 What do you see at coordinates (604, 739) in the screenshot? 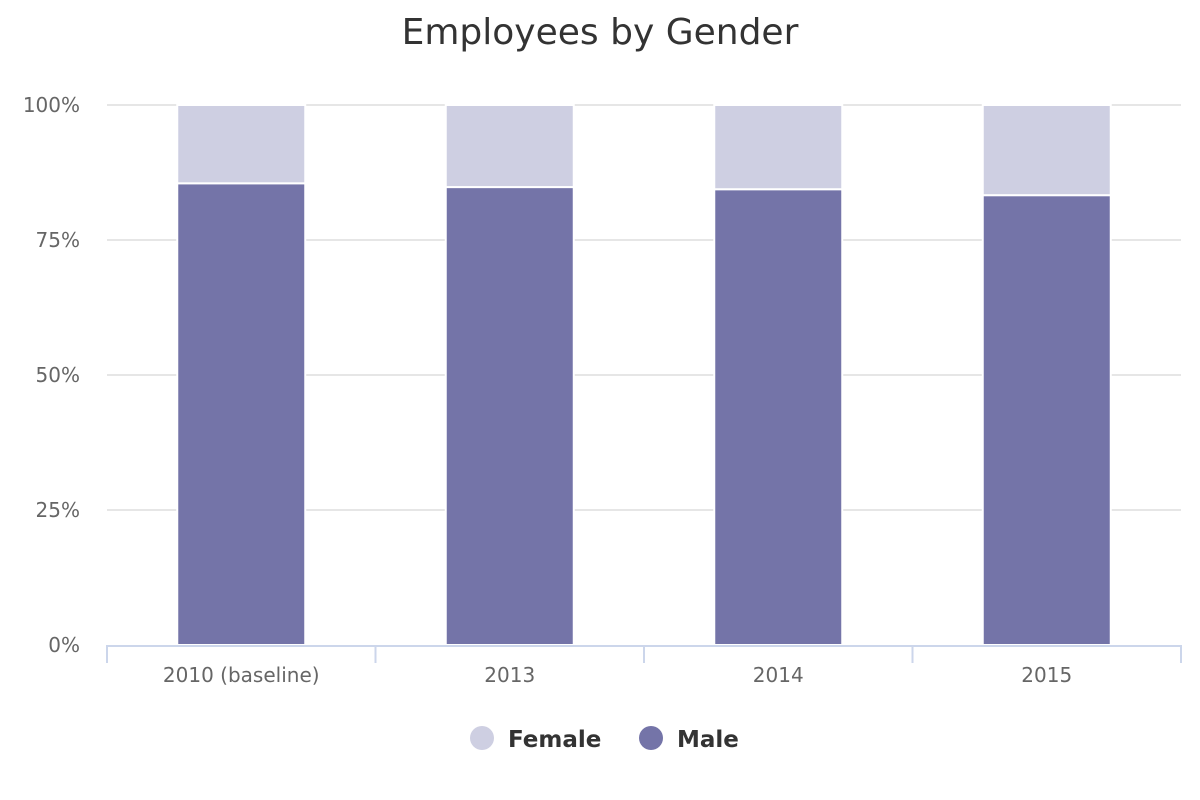
I see `legend: Female Male` at bounding box center [604, 739].